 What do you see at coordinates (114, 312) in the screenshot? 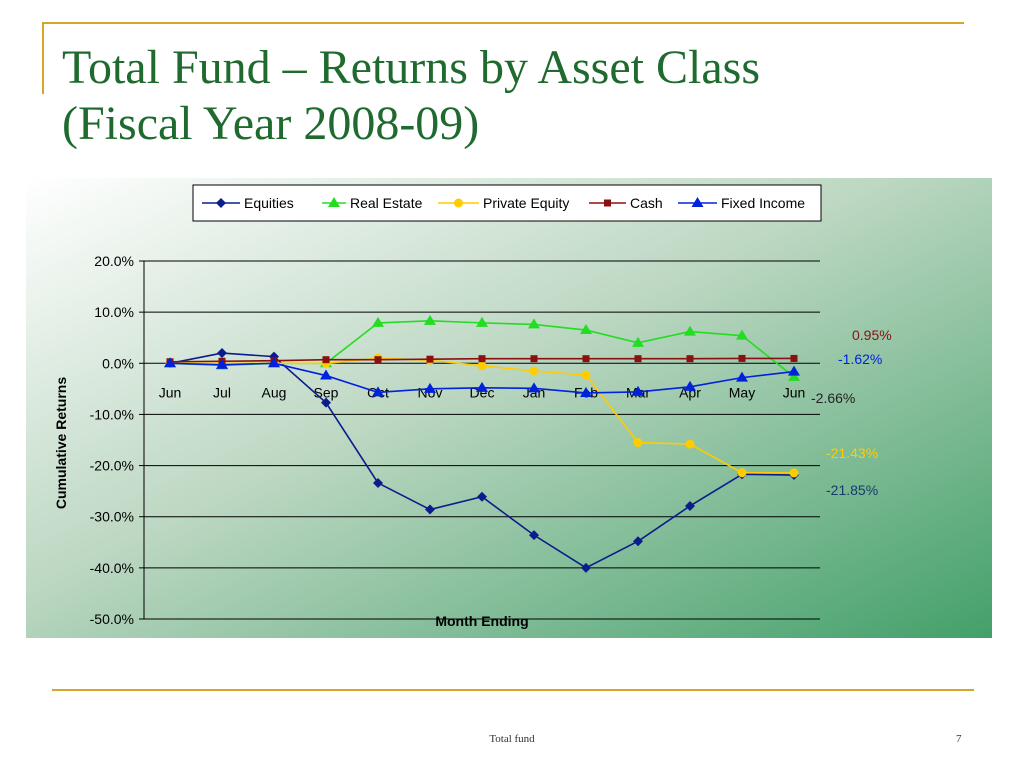
I see `y-tick-label: 10.0%` at bounding box center [114, 312].